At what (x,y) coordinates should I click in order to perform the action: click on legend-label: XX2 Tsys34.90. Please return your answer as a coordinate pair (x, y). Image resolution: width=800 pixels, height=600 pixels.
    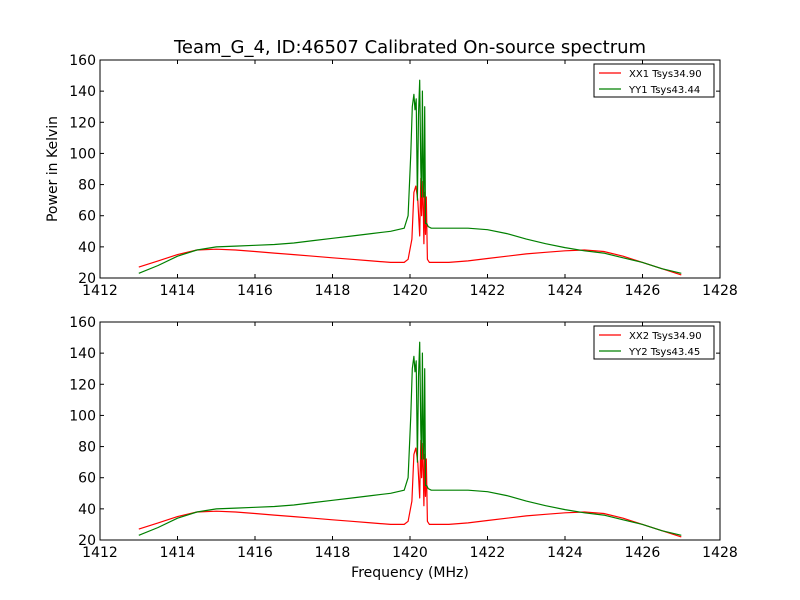
    Looking at the image, I should click on (665, 336).